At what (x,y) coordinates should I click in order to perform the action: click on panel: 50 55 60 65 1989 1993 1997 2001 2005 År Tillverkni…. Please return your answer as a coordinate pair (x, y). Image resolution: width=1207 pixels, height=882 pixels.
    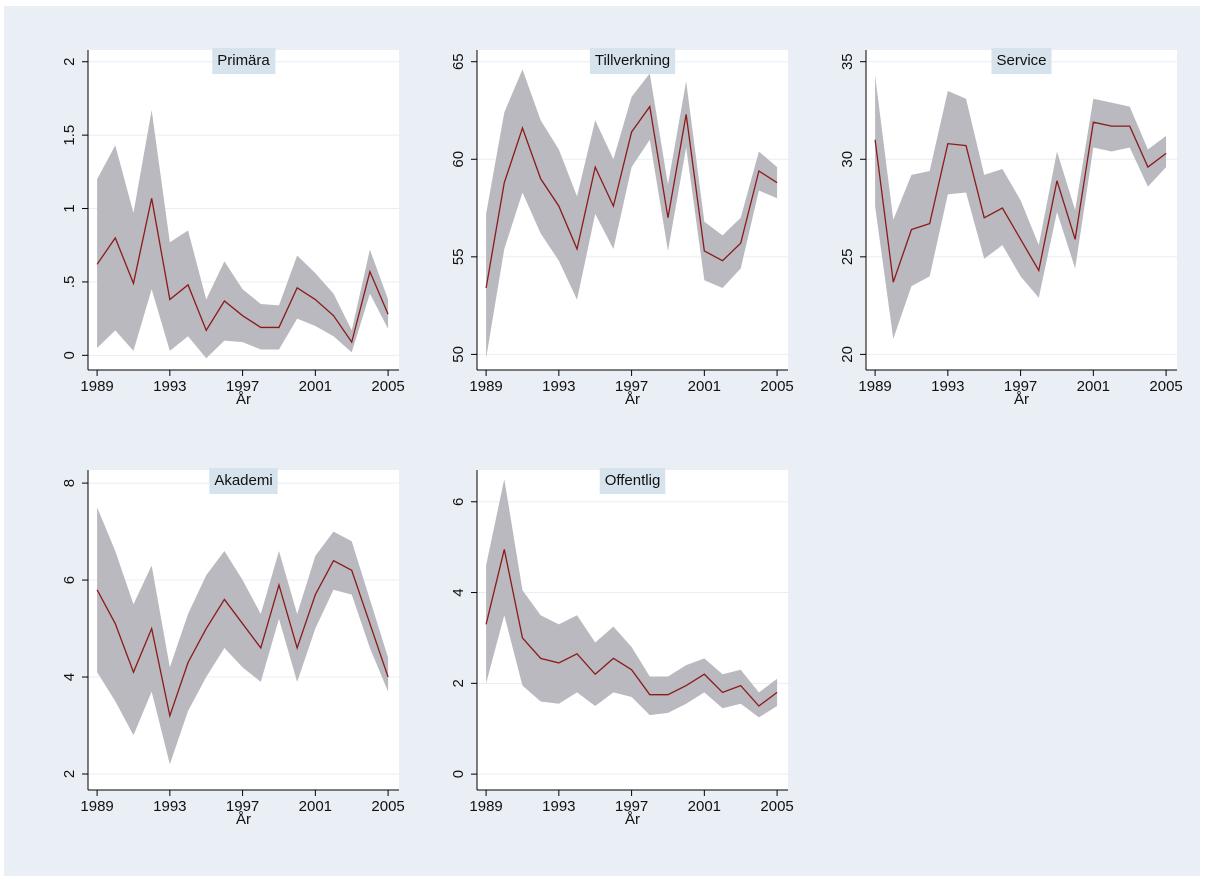
    Looking at the image, I should click on (622, 228).